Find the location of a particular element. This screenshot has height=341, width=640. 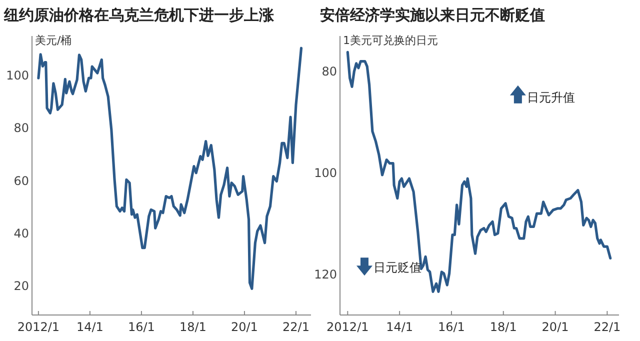

annotation: 日元贬值 is located at coordinates (397, 267).